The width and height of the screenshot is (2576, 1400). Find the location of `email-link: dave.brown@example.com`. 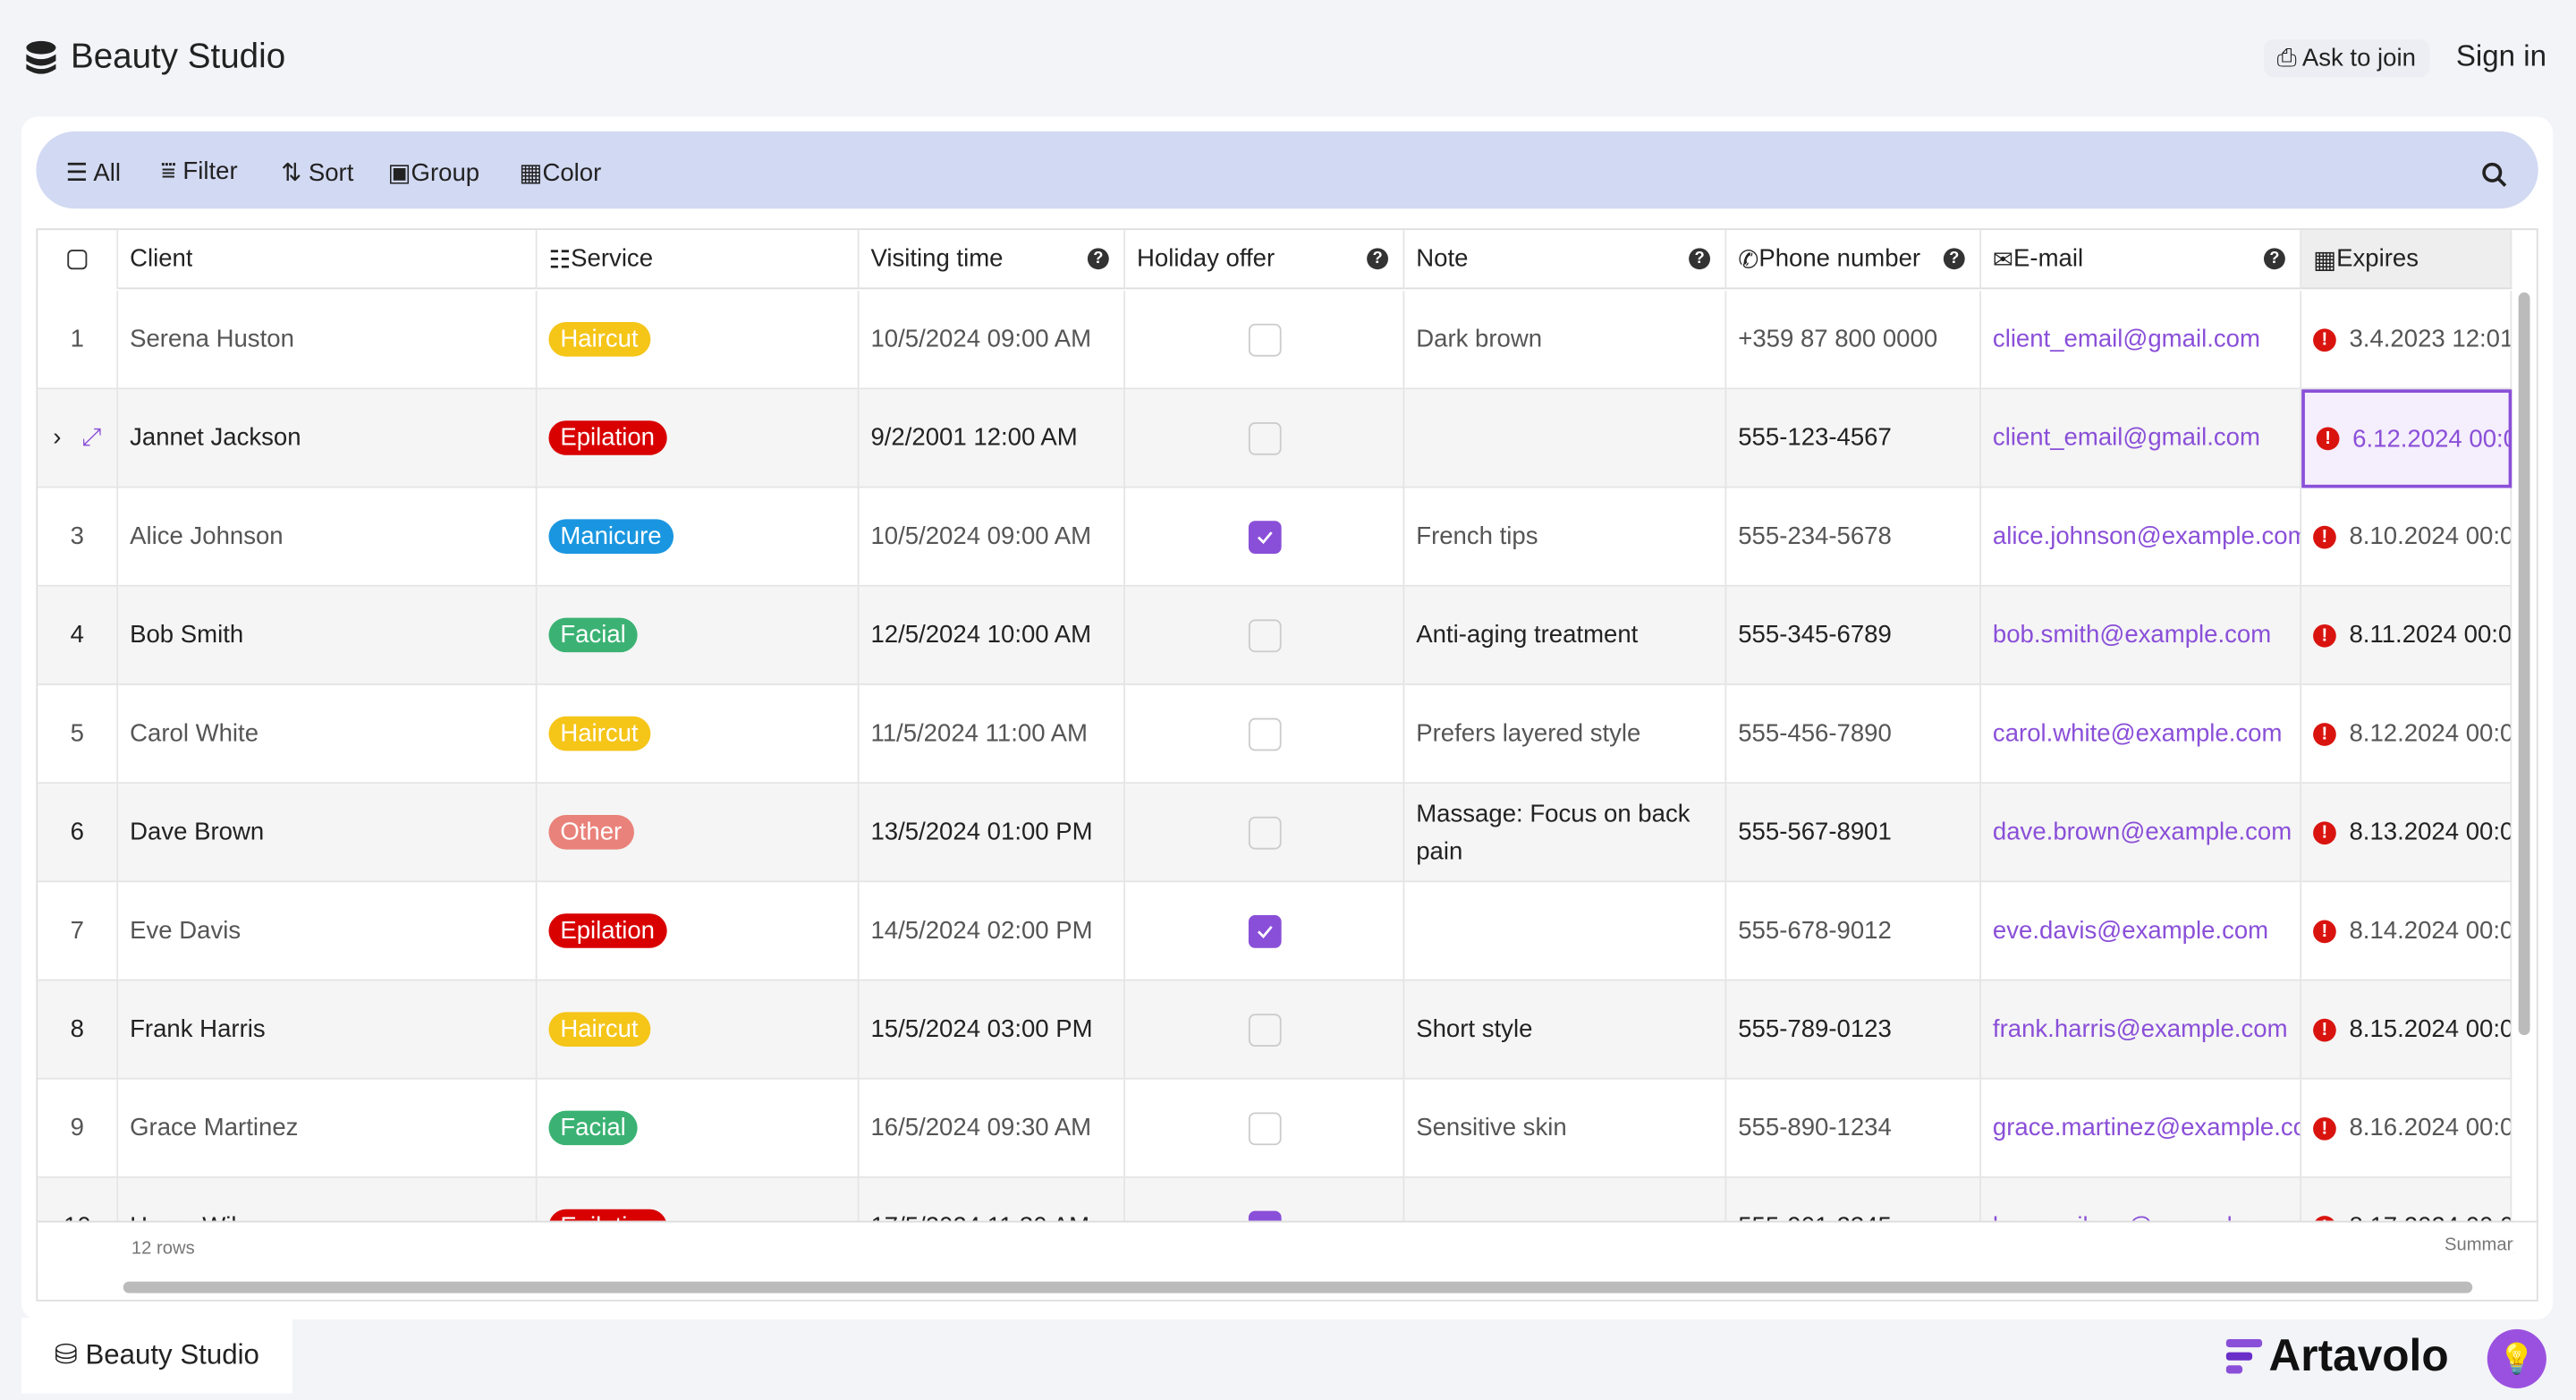

email-link: dave.brown@example.com is located at coordinates (2142, 832).